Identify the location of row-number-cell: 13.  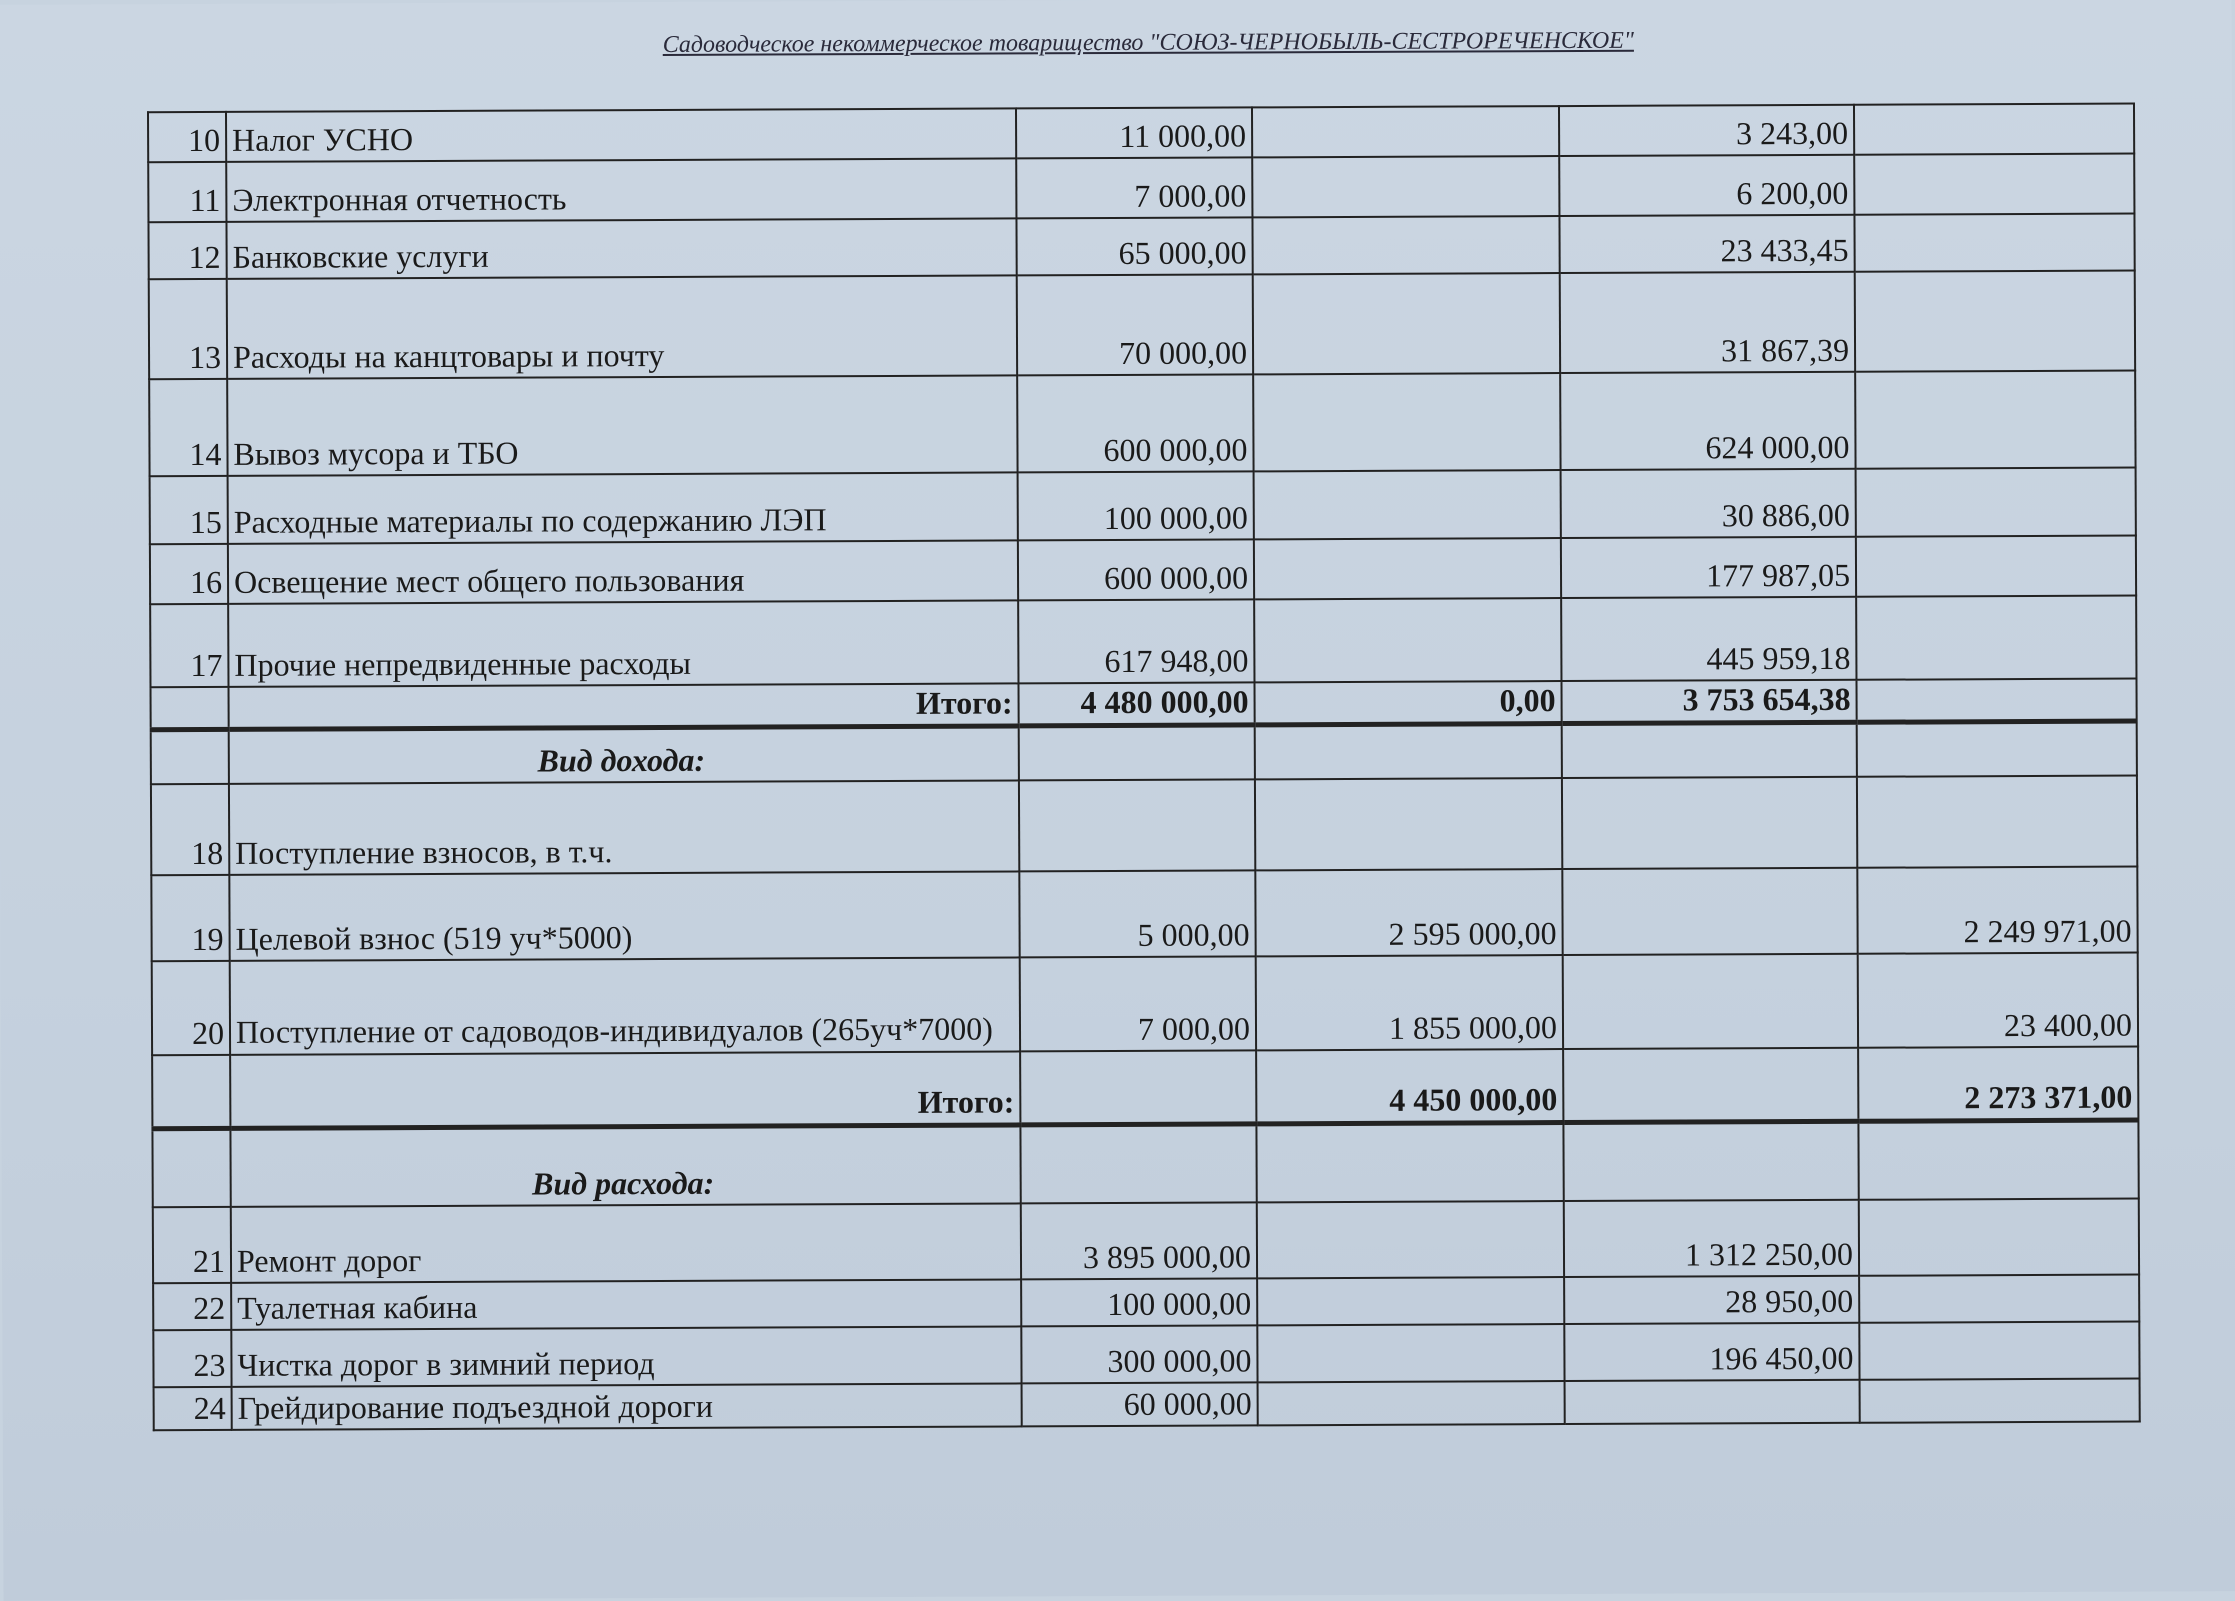
(188, 329).